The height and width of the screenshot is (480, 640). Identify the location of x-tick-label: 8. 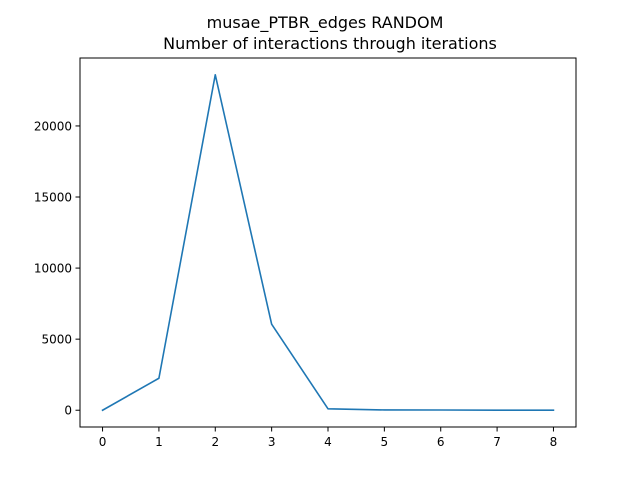
(554, 442).